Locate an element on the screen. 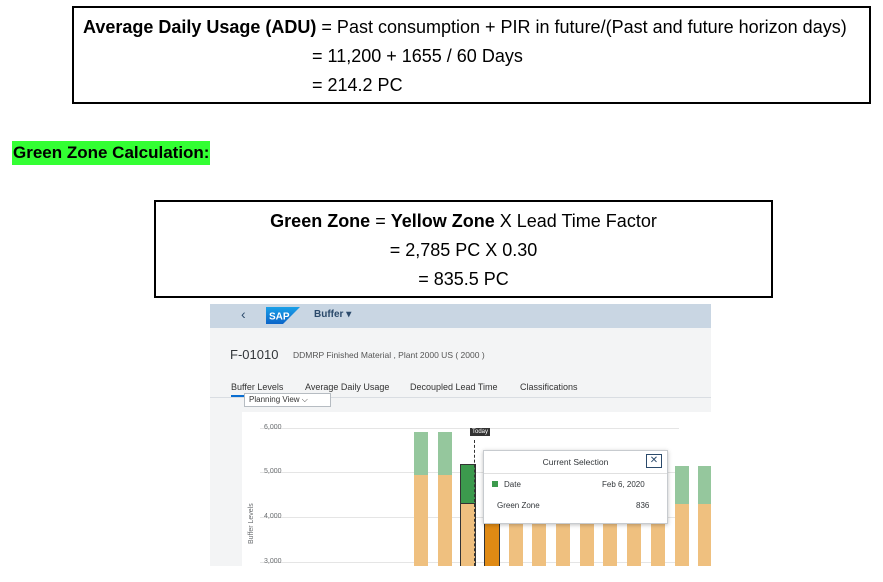 This screenshot has width=883, height=582. sap-logo: SAP is located at coordinates (283, 315).